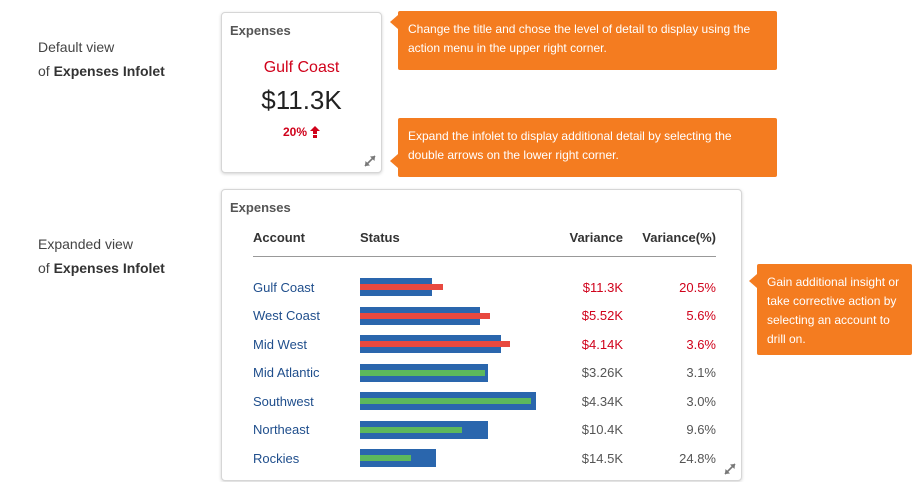 The image size is (914, 482). What do you see at coordinates (76, 47) in the screenshot?
I see `default-view-line1: Default view` at bounding box center [76, 47].